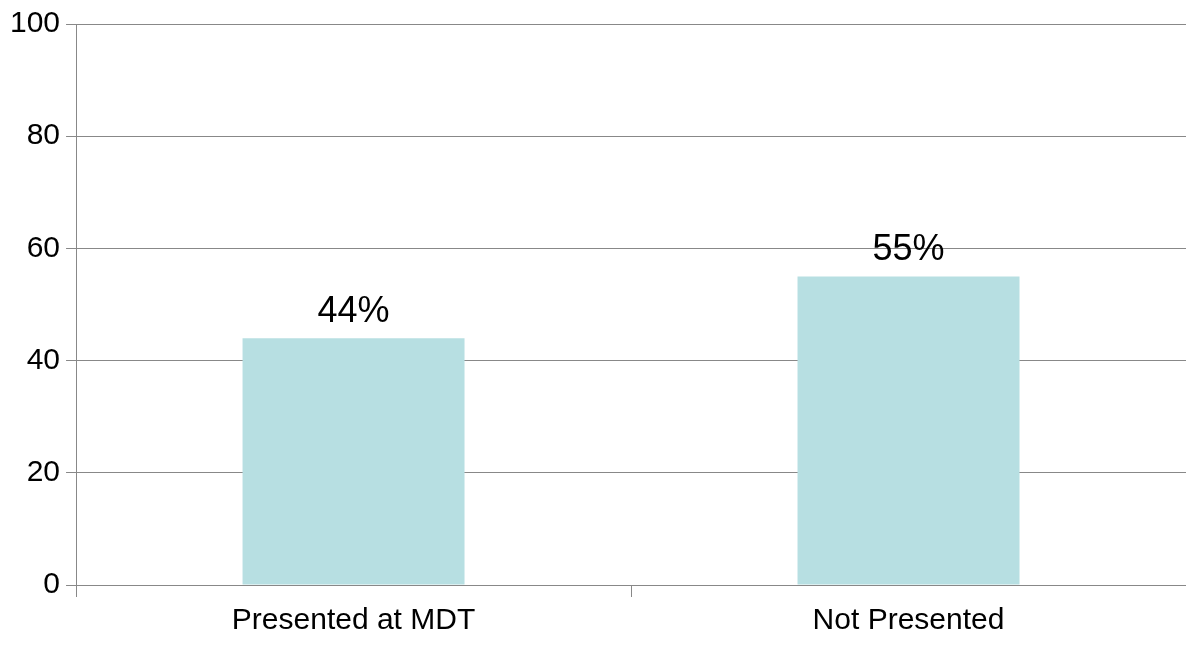 Image resolution: width=1186 pixels, height=651 pixels. Describe the element at coordinates (35, 22) in the screenshot. I see `y-tick-label: 100` at that location.